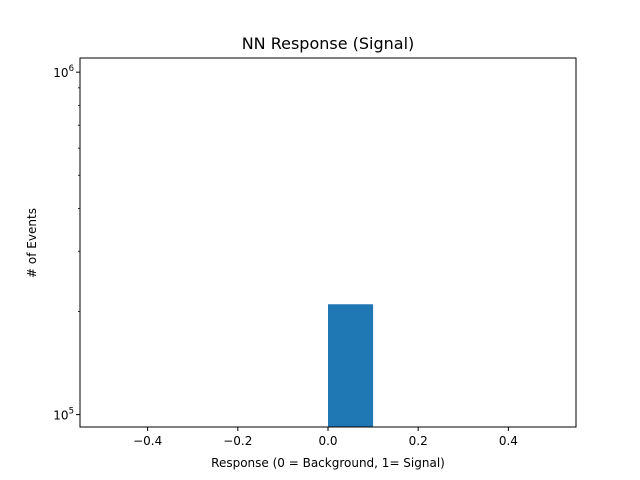 Image resolution: width=640 pixels, height=480 pixels. Describe the element at coordinates (63, 72) in the screenshot. I see `y-tick-label: 10⁶` at that location.